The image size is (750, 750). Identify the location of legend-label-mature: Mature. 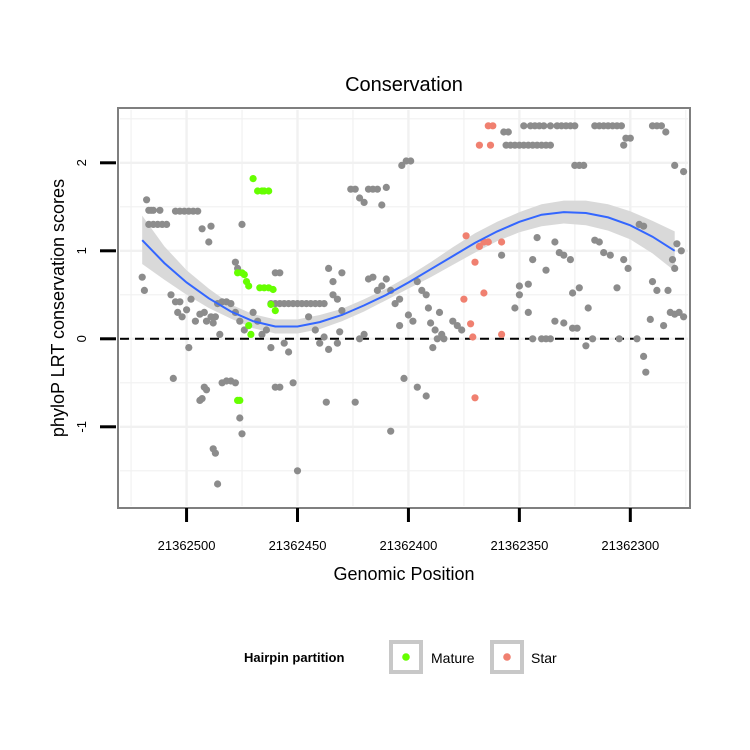
(453, 658).